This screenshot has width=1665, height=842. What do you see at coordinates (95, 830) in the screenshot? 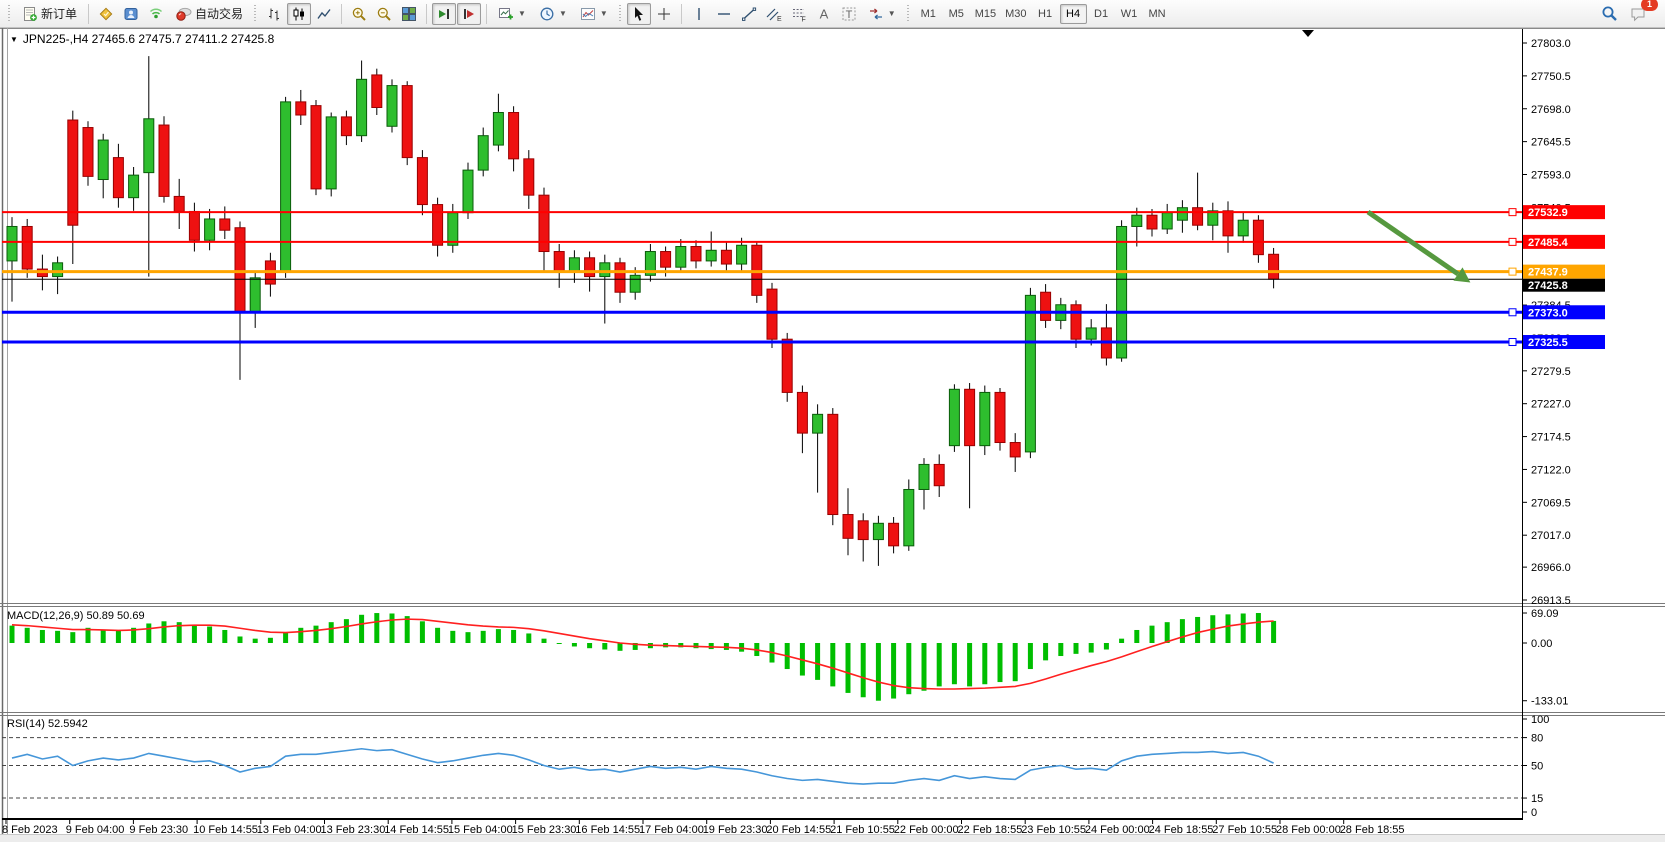
I see `time-axis-label: 9 Feb 04:00` at bounding box center [95, 830].